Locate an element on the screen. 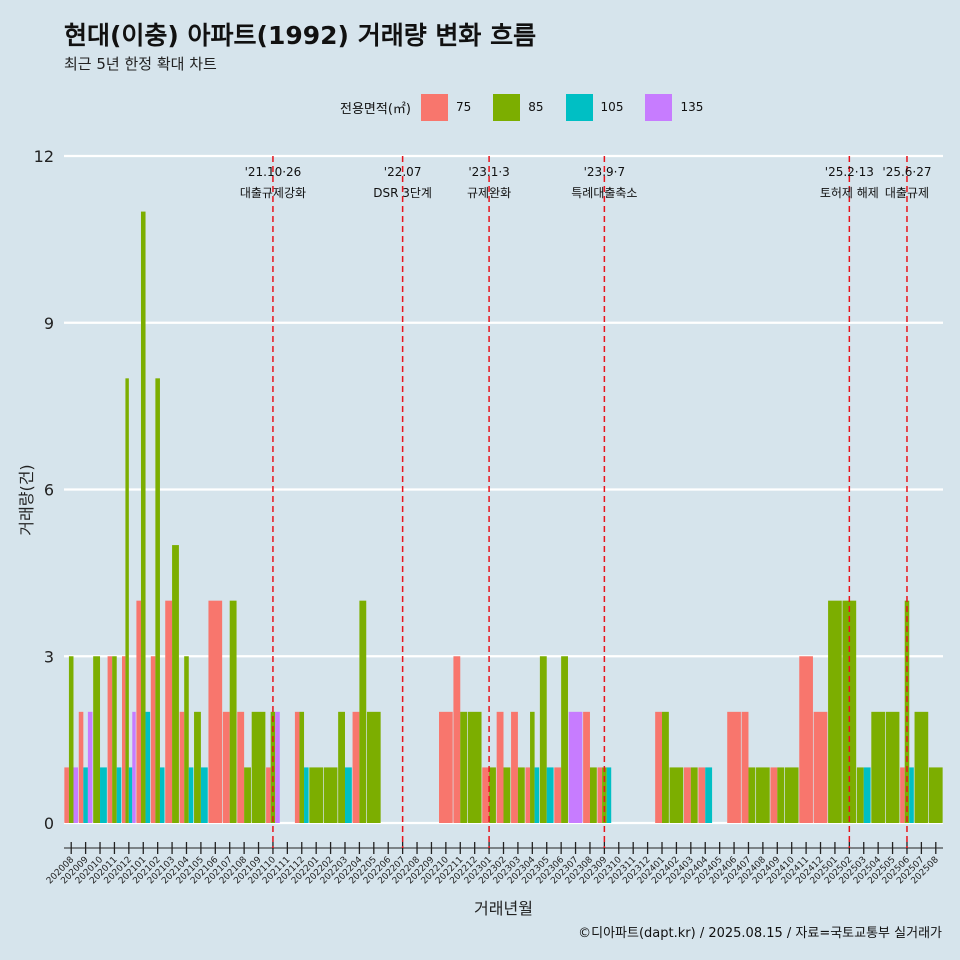  event-label: 특례대출축소 is located at coordinates (604, 193).